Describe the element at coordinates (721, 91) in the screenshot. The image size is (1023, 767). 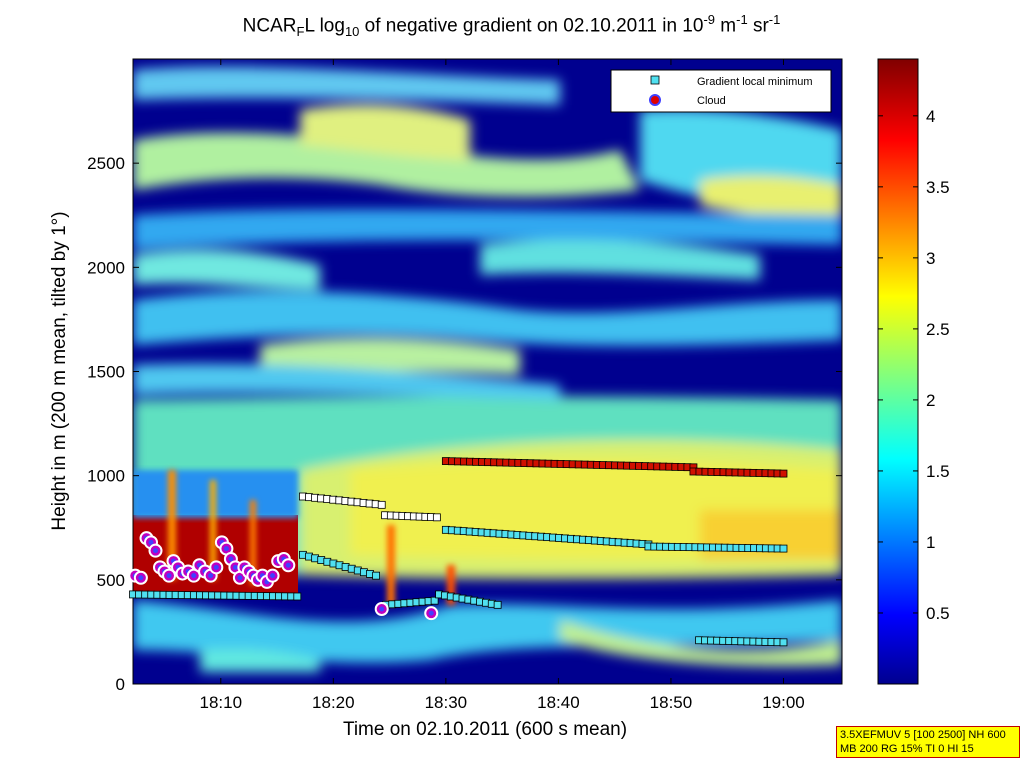
I see `legend: Gradient local minimum Cloud` at that location.